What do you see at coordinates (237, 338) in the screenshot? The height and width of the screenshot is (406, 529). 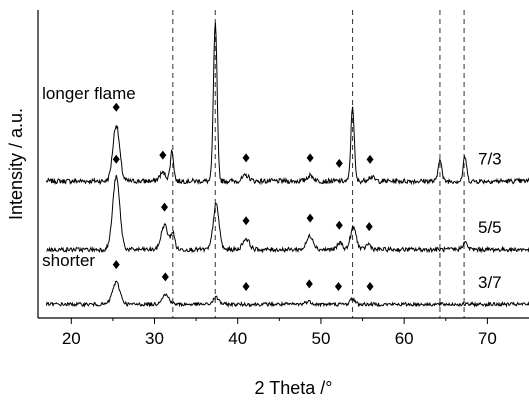 I see `x-tick-label: 40` at bounding box center [237, 338].